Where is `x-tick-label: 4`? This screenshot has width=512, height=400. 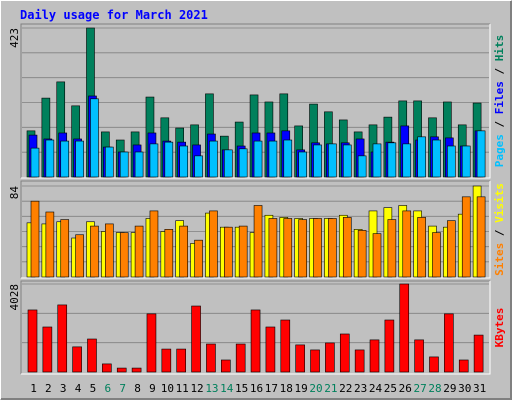 x-tick-label: 4 is located at coordinates (78, 388).